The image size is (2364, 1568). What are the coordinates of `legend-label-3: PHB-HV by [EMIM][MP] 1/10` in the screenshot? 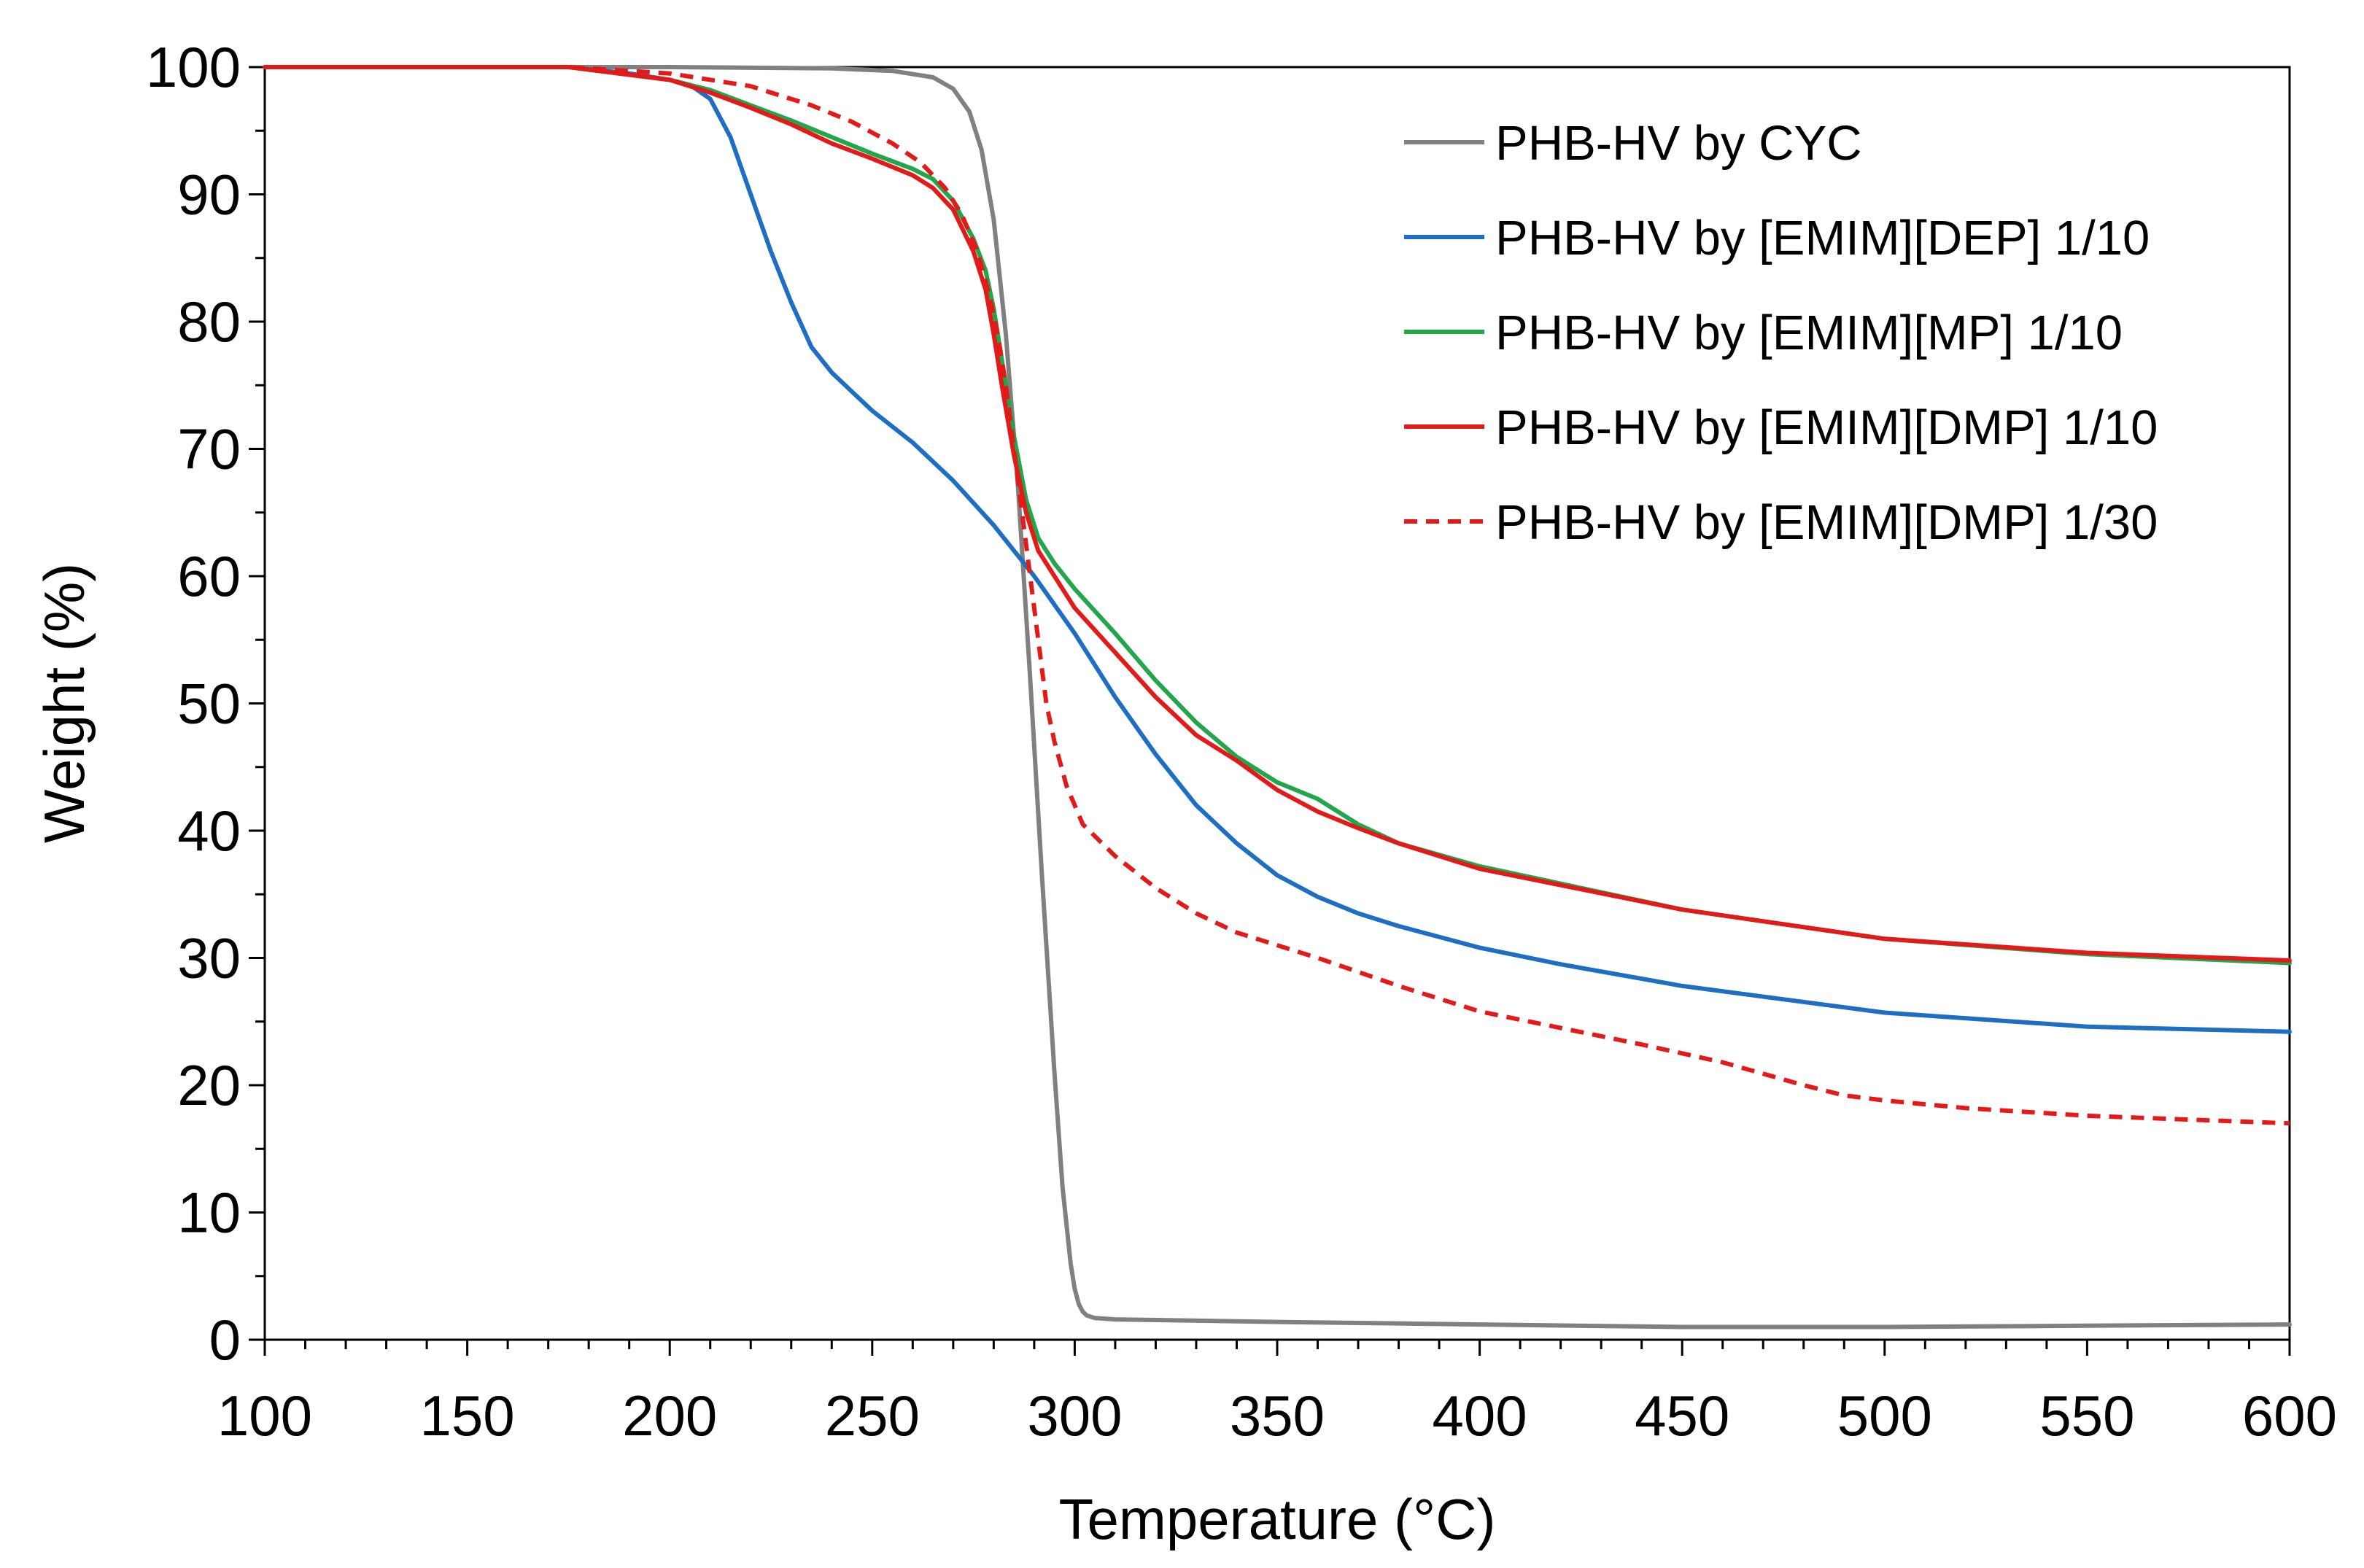 It's located at (1809, 333).